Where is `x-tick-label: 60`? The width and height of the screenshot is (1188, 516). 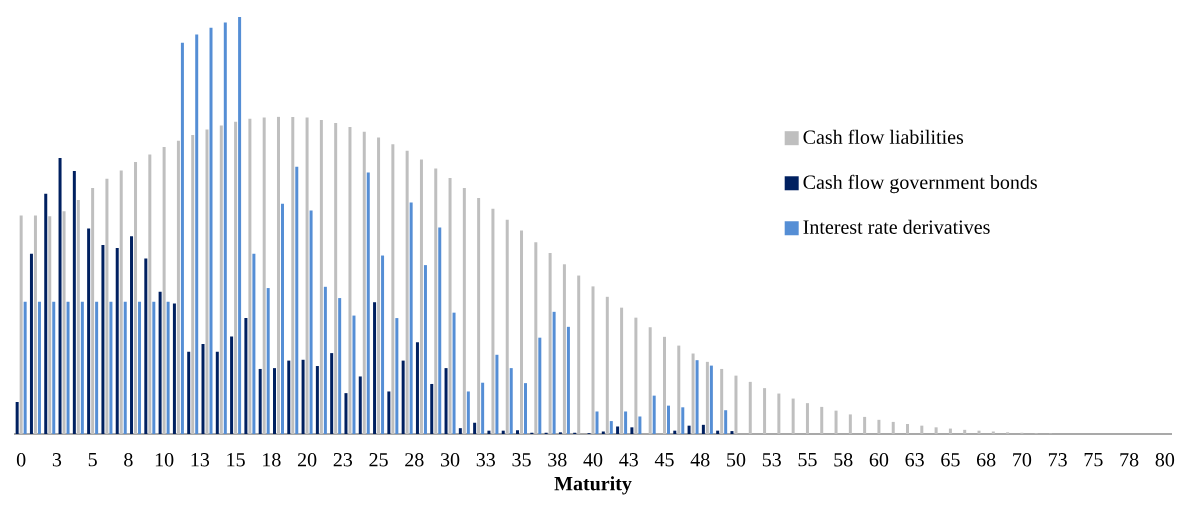
x-tick-label: 60 is located at coordinates (879, 460).